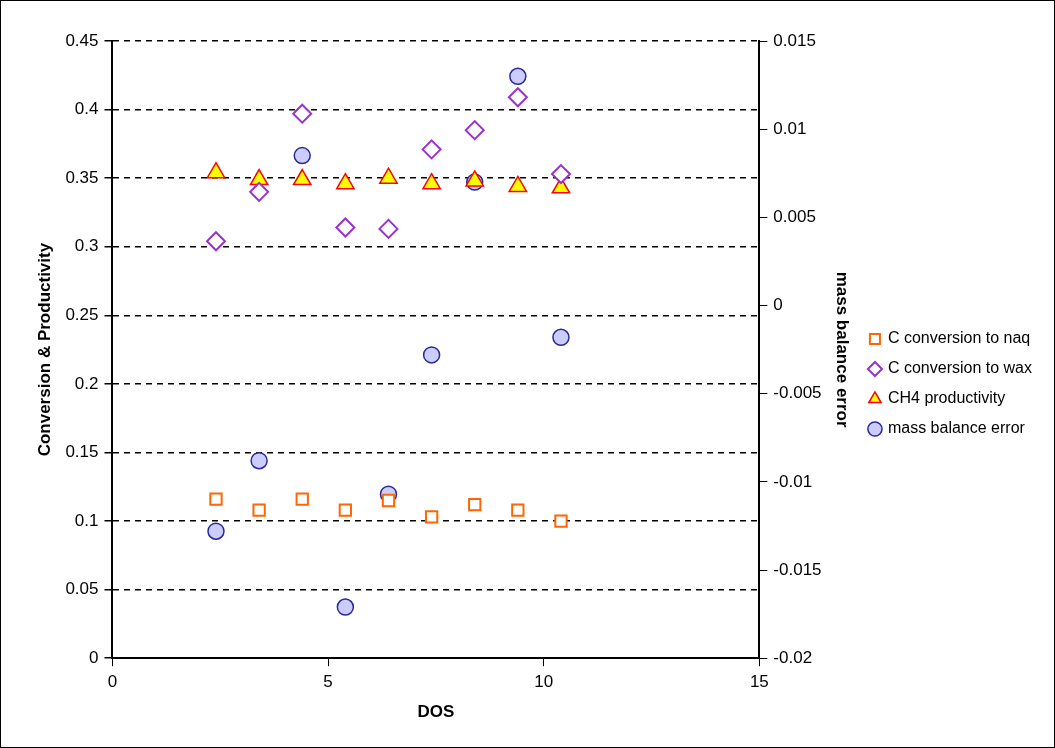 The image size is (1055, 748). I want to click on y2-tick-label: -0.02, so click(793, 657).